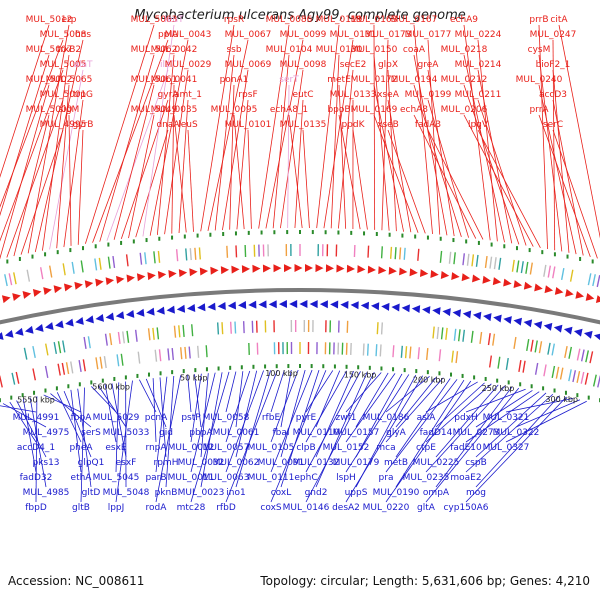 The width and height of the screenshot is (600, 600). Describe the element at coordinates (49, 20) in the screenshot. I see `forward-gene-label: MUL_5012` at that location.